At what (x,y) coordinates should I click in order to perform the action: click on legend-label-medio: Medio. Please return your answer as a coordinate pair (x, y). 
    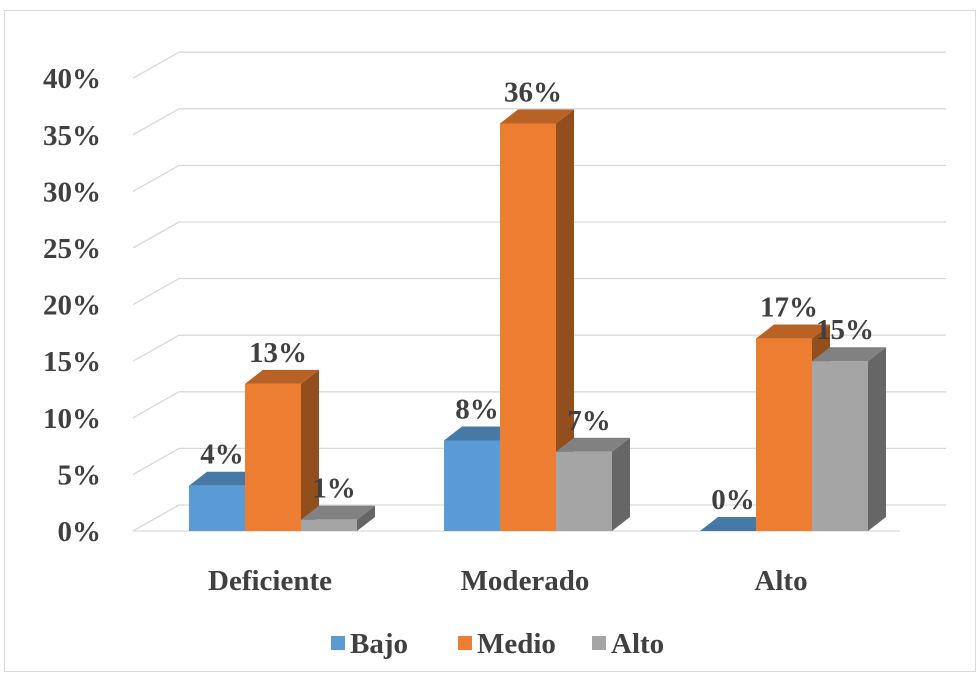
    Looking at the image, I should click on (516, 644).